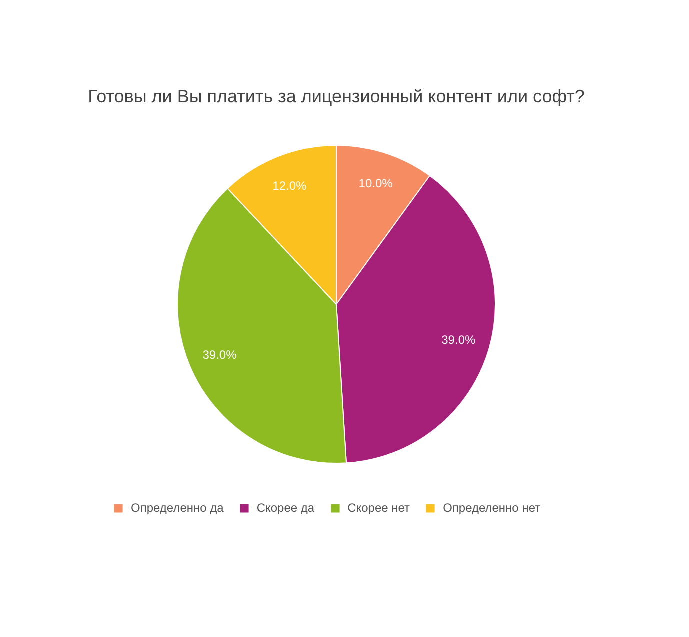 The image size is (689, 637). I want to click on data-label: 12.0%, so click(290, 186).